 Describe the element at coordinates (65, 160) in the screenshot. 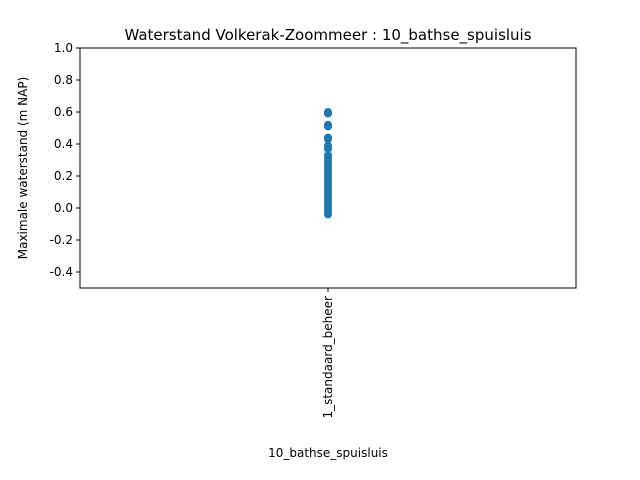

I see `y-axis: -0.4 -0.2 0.0 0.2 0.4 0.6 0.8 1.0` at that location.